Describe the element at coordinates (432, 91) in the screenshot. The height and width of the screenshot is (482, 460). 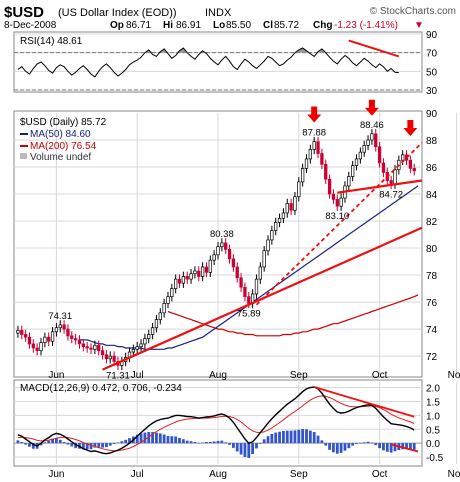
I see `rsi-tick-label: 30` at that location.